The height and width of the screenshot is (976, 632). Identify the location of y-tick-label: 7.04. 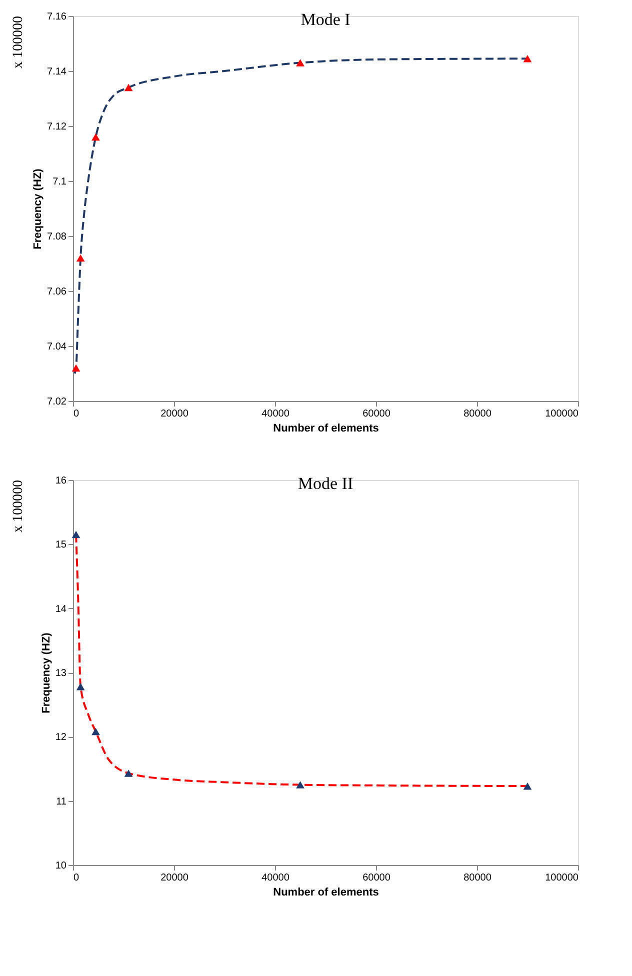
(57, 347).